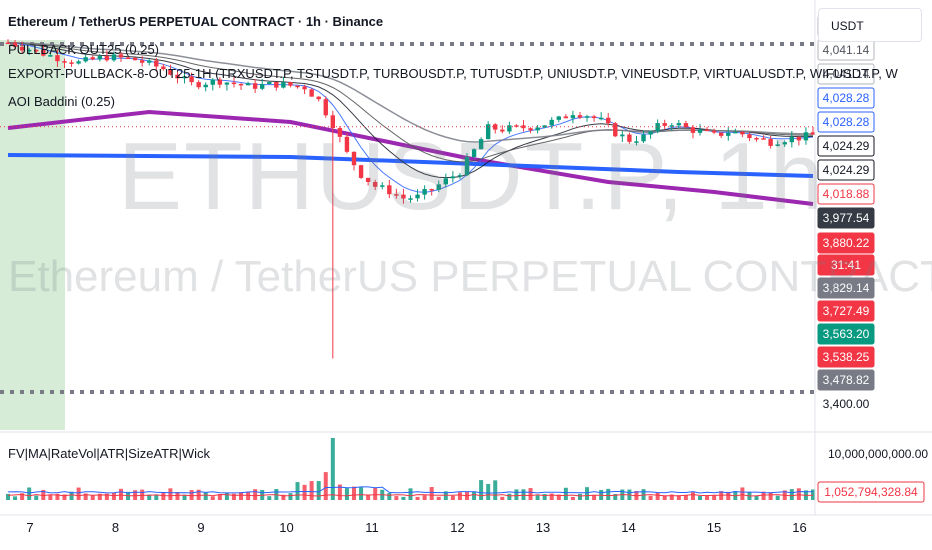 The height and width of the screenshot is (550, 932). I want to click on price-label: 4,028.28, so click(846, 98).